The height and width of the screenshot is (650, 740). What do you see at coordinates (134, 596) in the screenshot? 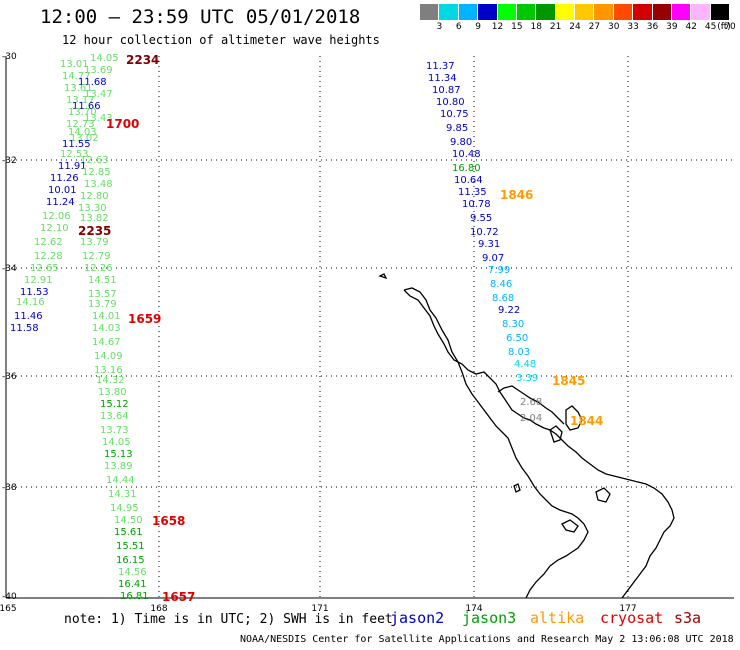
I see `wave-height-value: 16.81` at bounding box center [134, 596].